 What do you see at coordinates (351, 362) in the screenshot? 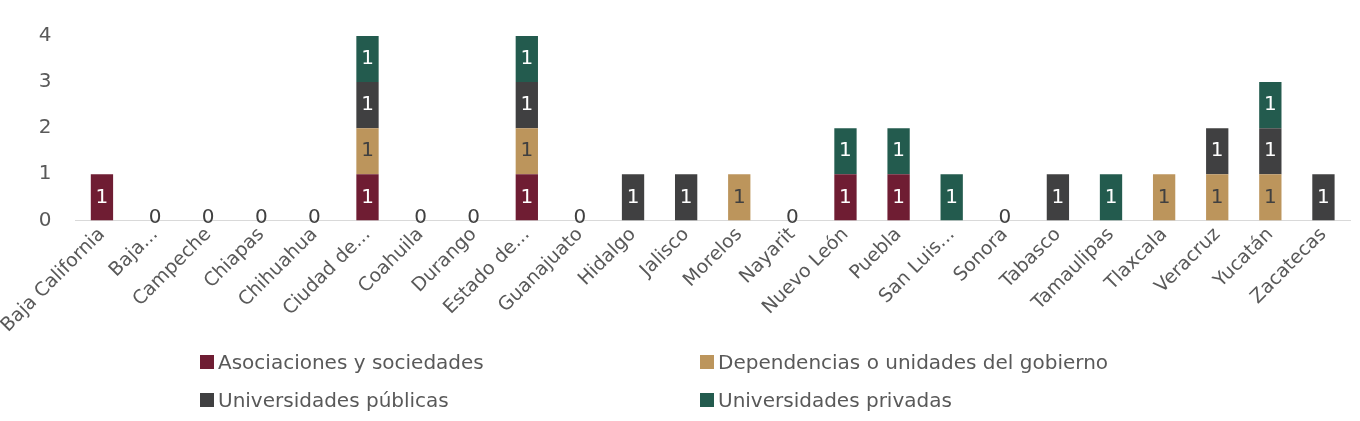
I see `legend-label: Asociaciones y sociedades` at bounding box center [351, 362].